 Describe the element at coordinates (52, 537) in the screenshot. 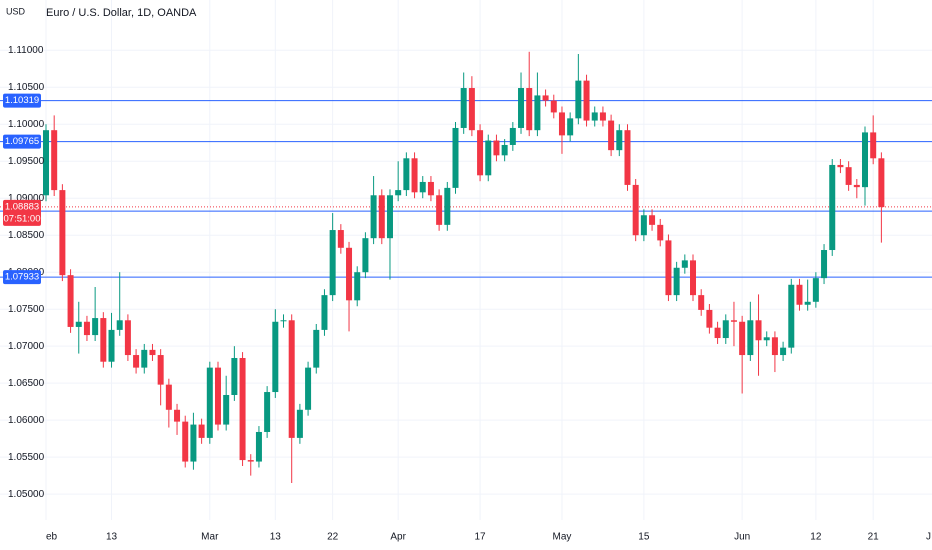

I see `x-tick-label: eb` at that location.